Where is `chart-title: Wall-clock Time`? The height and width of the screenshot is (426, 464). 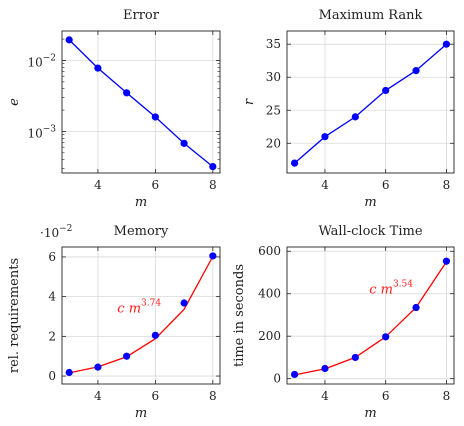 chart-title: Wall-clock Time is located at coordinates (370, 231).